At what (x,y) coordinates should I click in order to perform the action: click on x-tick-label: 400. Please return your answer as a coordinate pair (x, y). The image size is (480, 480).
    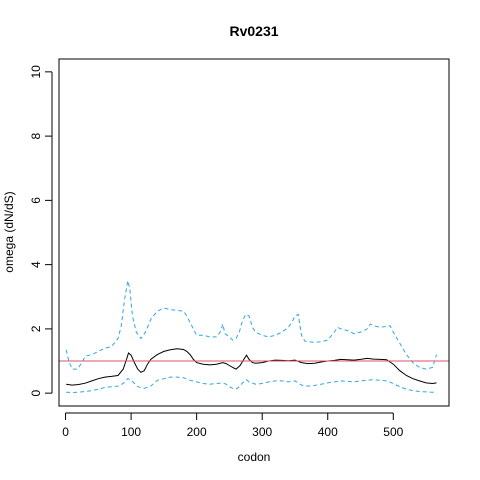
    Looking at the image, I should click on (328, 432).